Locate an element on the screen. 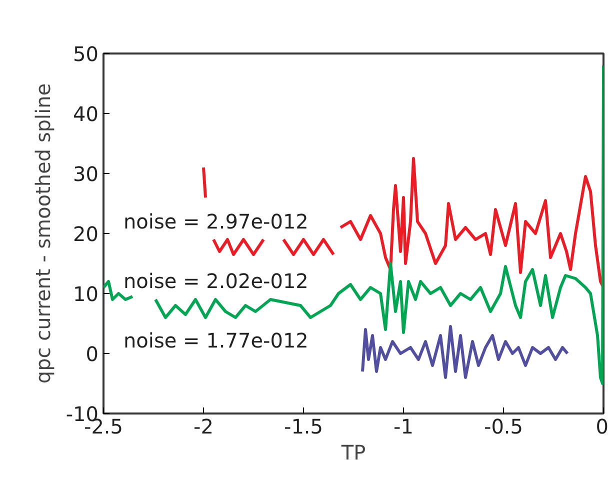 The width and height of the screenshot is (608, 486). x-tick-label: -2 is located at coordinates (204, 426).